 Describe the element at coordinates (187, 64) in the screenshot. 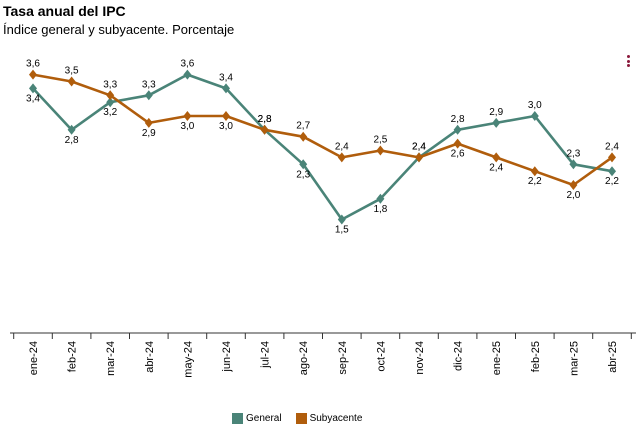

I see `data-label-general: 3,6` at that location.